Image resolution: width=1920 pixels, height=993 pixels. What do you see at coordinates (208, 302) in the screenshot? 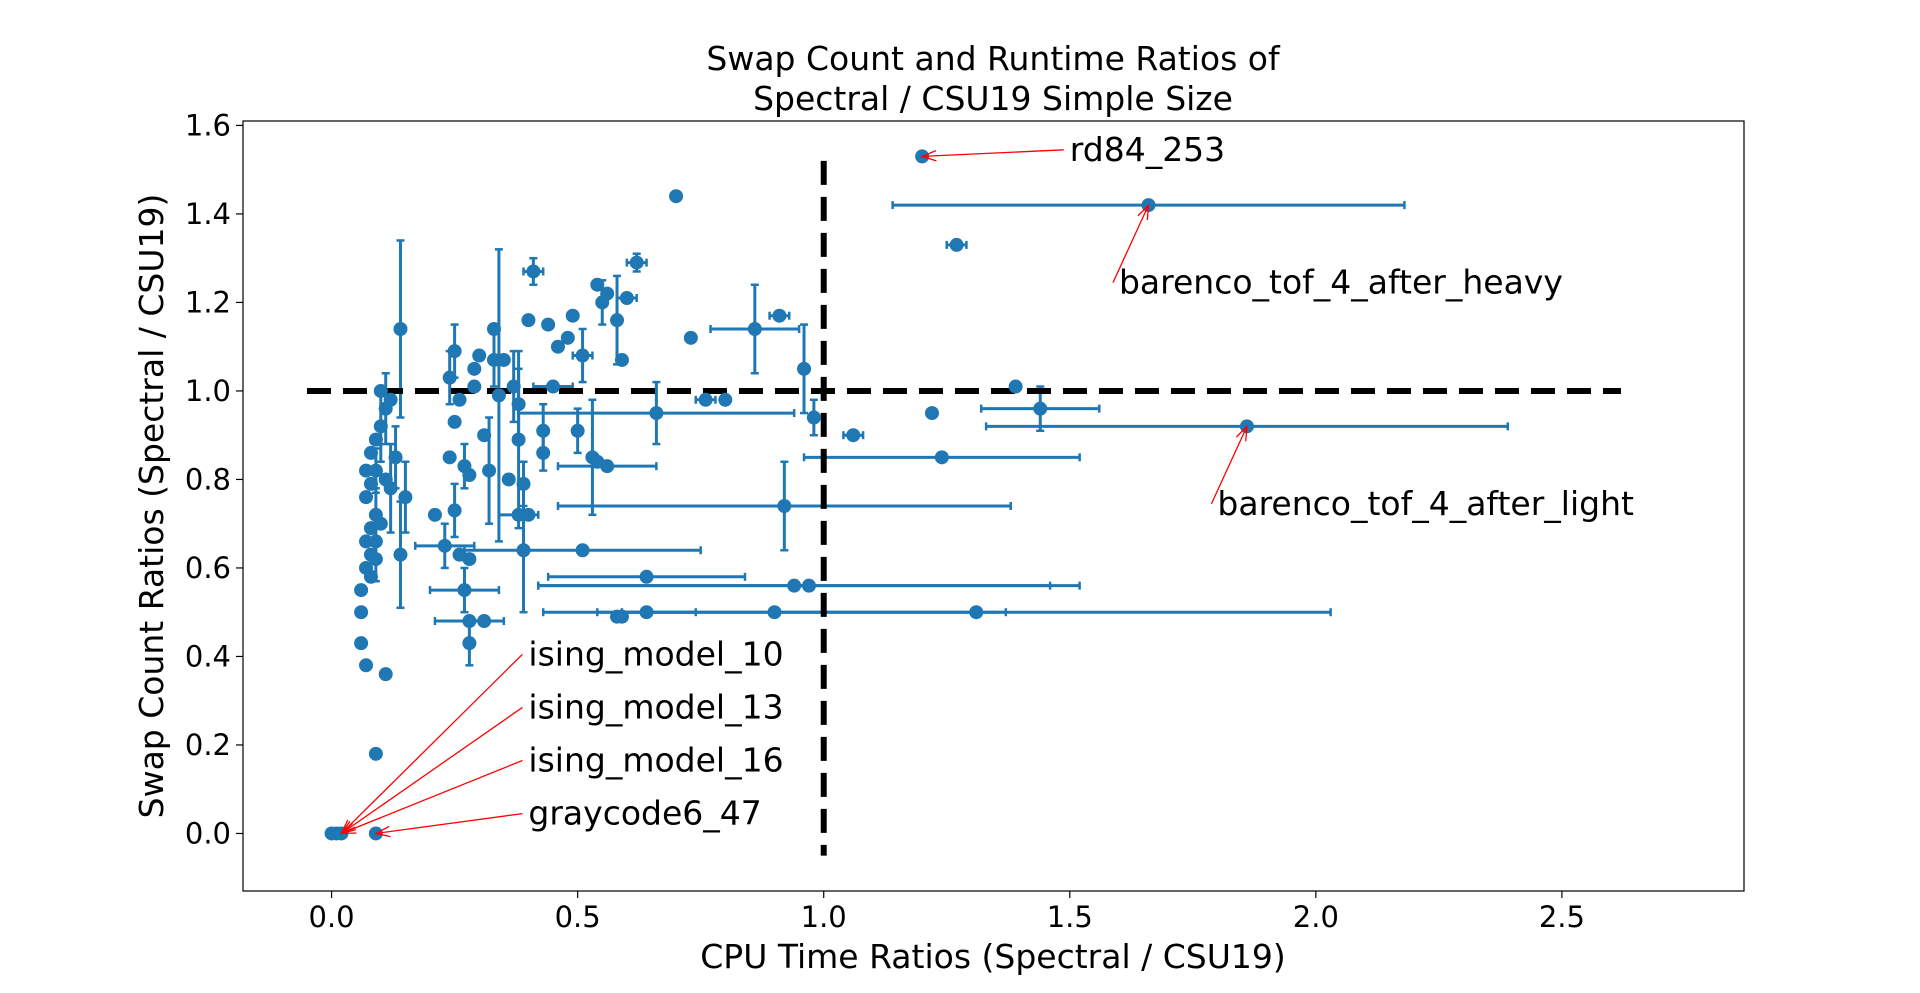
I see `y-tick-label: 1.2` at bounding box center [208, 302].